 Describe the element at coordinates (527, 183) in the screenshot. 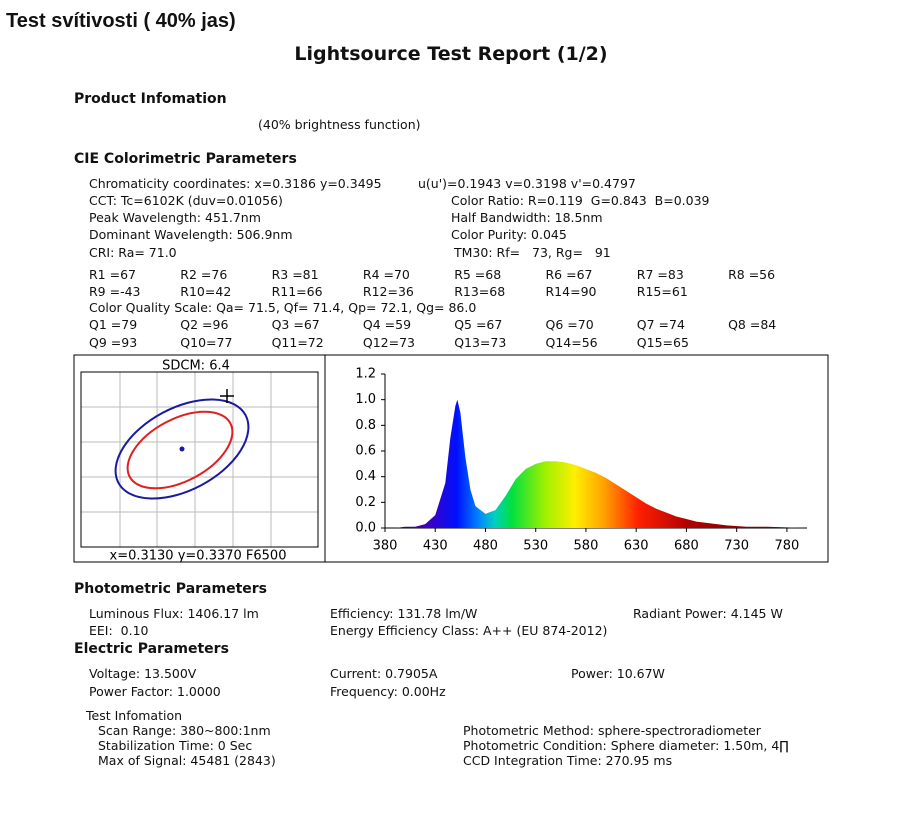

I see `parameter: u(u')=0.1943 v=0.3198 v'=0.4797` at that location.